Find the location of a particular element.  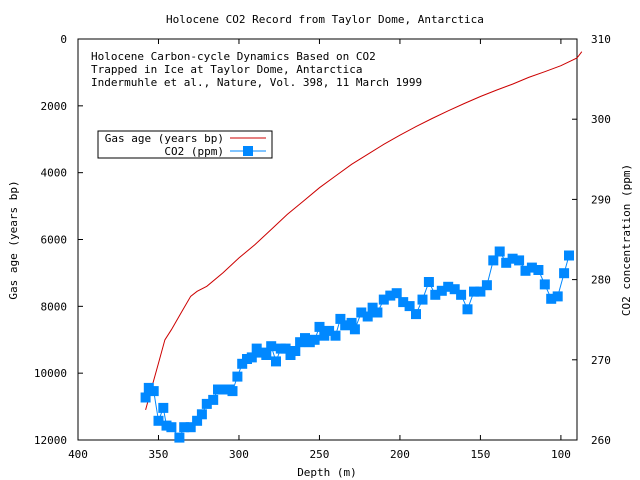

y-axis: 0 2000 4000 6000 8000 10000 12000 is located at coordinates (58, 240).